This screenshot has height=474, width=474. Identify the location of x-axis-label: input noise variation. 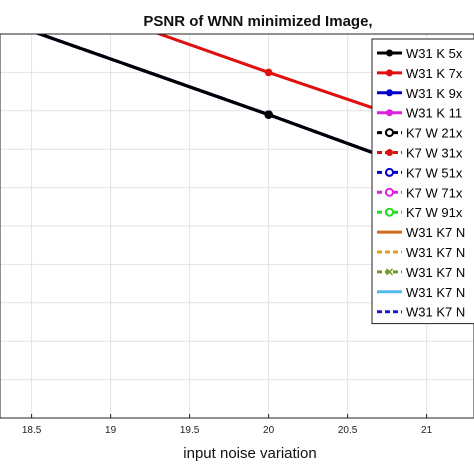
(249, 453).